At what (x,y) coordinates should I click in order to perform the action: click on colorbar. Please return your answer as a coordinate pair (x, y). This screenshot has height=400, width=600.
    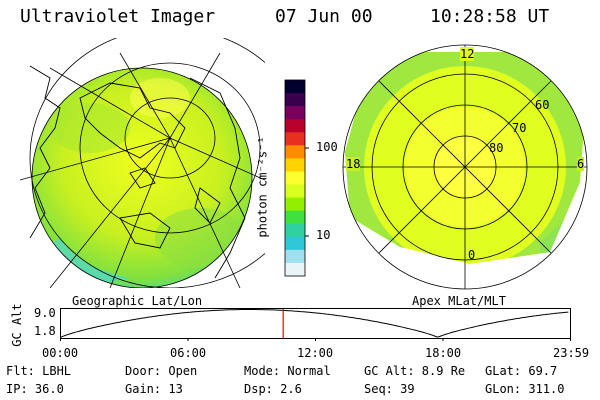
    Looking at the image, I should click on (296, 178).